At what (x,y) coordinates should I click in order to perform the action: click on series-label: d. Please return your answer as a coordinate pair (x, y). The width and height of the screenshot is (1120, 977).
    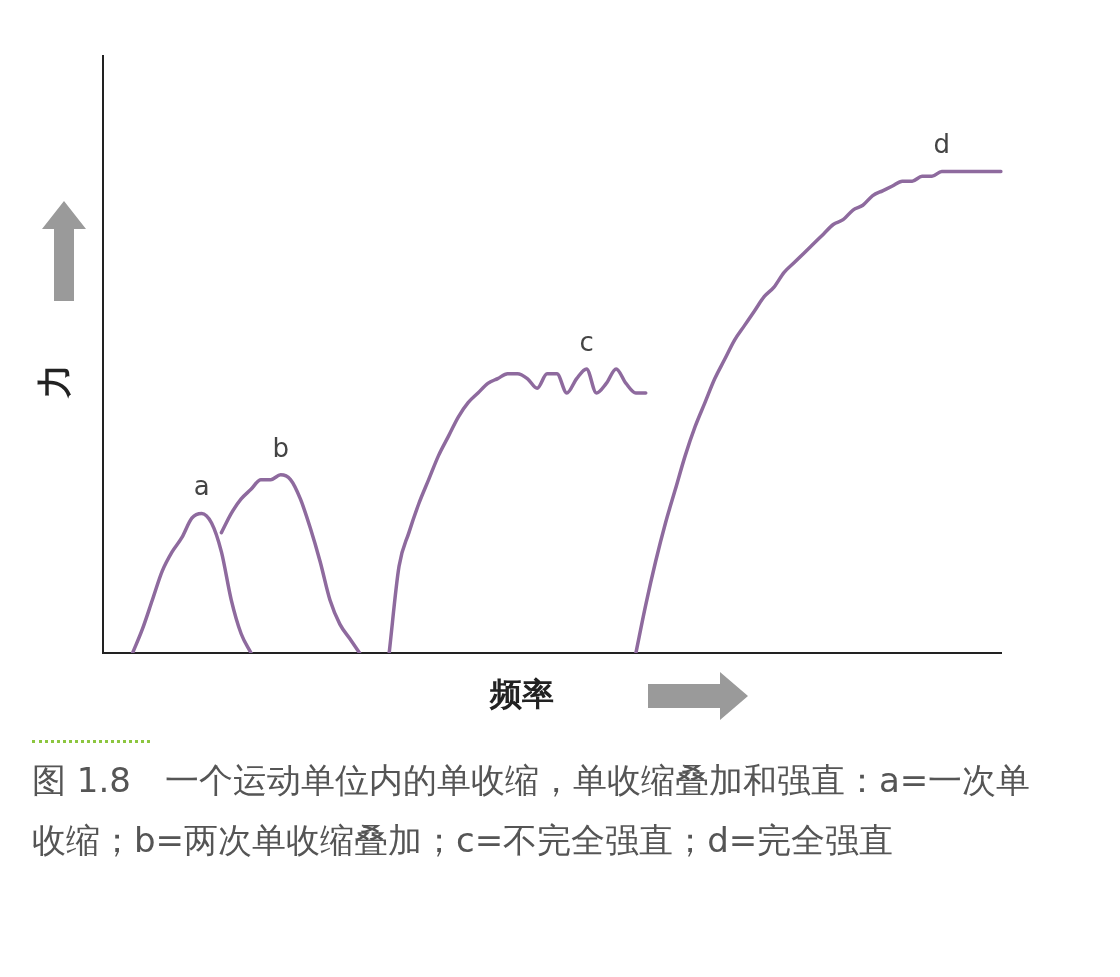
    Looking at the image, I should click on (942, 144).